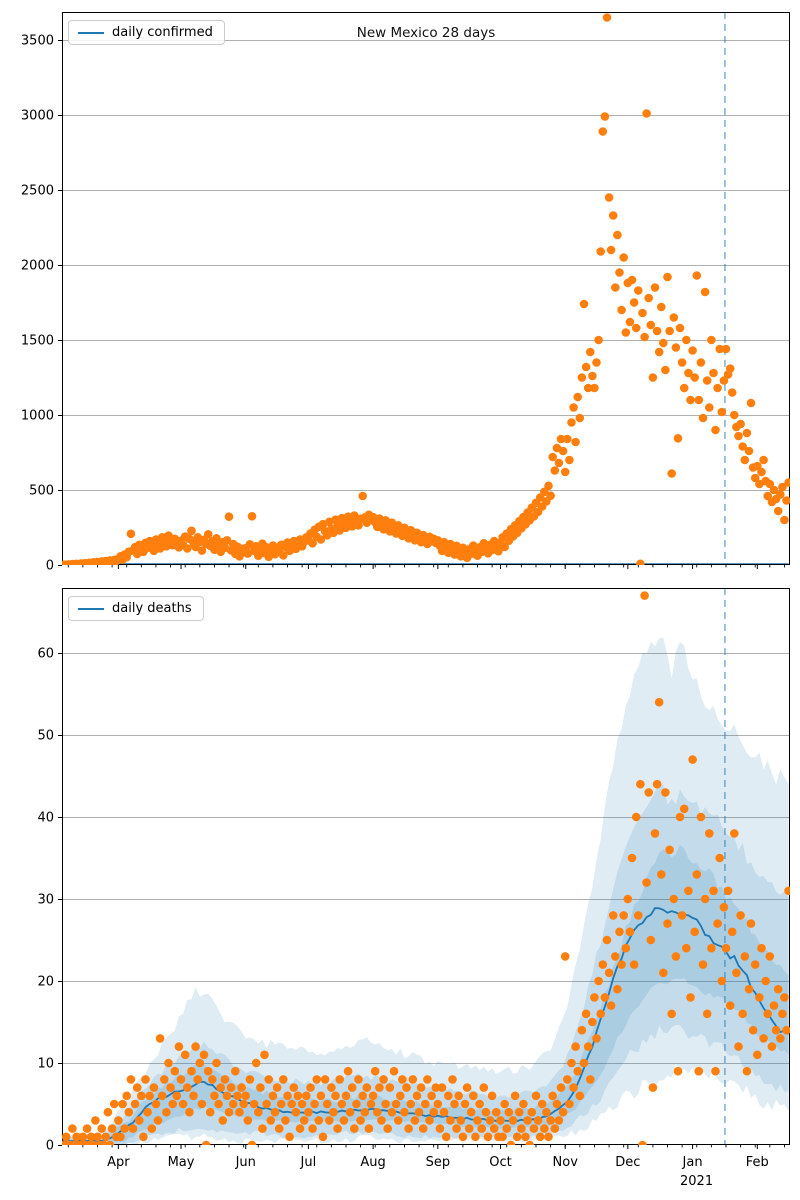  Describe the element at coordinates (426, 33) in the screenshot. I see `page-title: New Mexico 28 days` at that location.